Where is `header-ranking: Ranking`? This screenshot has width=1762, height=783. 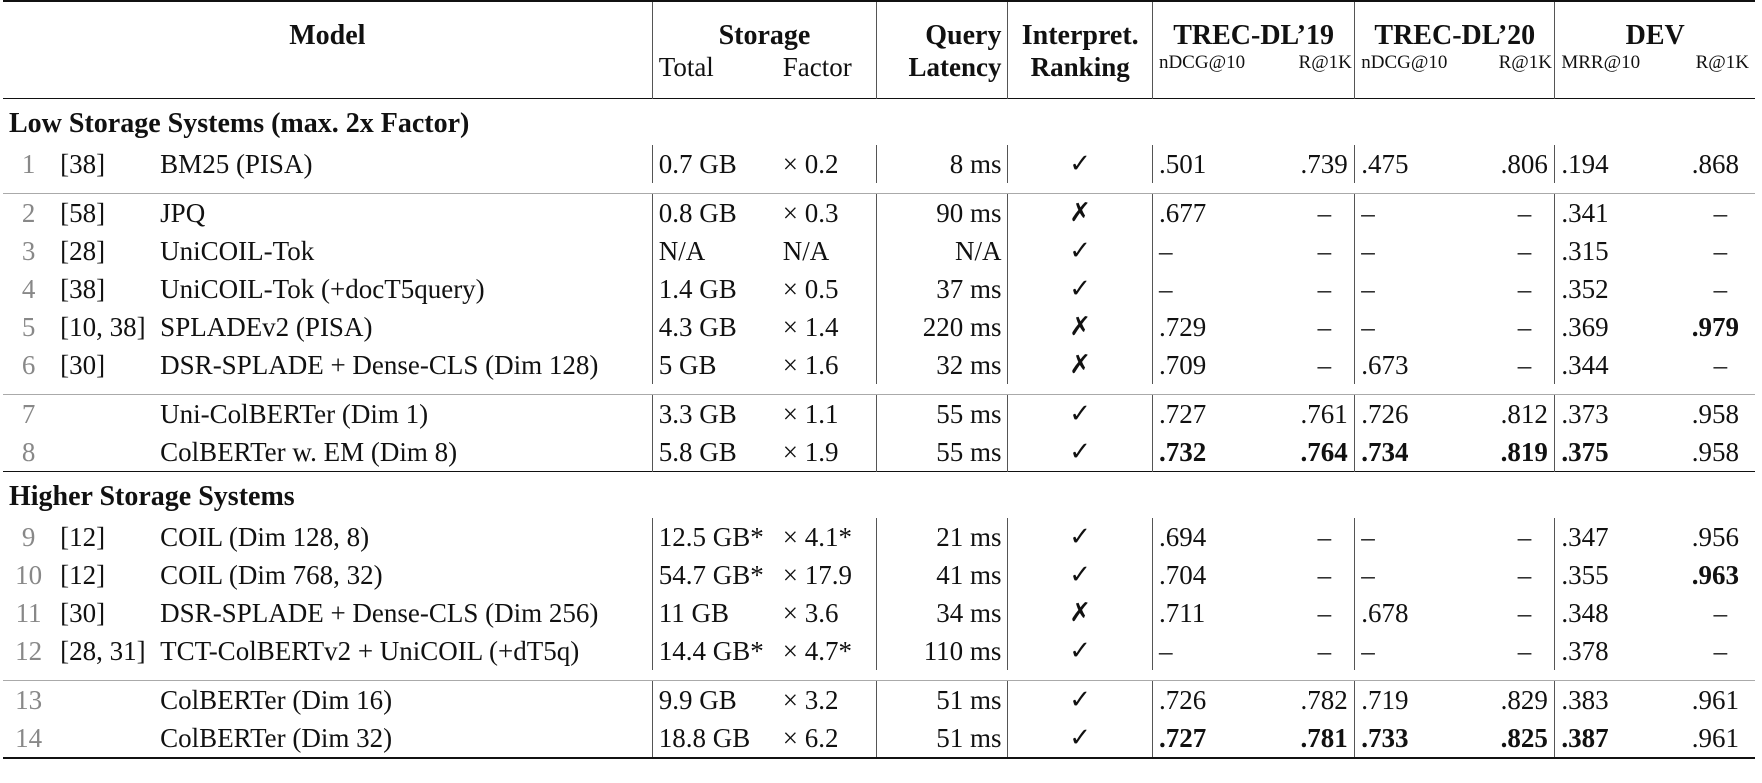
header-ranking: Ranking is located at coordinates (1080, 75).